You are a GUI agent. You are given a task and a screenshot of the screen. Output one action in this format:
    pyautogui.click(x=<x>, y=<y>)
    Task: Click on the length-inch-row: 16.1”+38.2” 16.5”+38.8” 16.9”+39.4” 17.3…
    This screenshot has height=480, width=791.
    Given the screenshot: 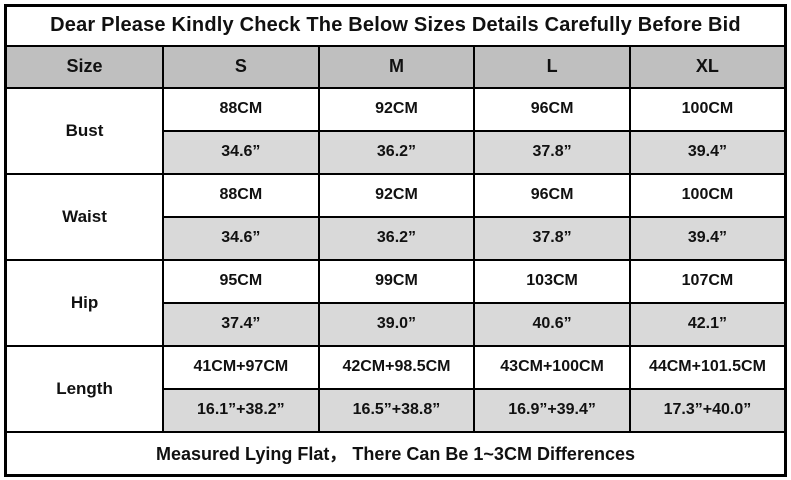 What is the action you would take?
    pyautogui.click(x=396, y=410)
    